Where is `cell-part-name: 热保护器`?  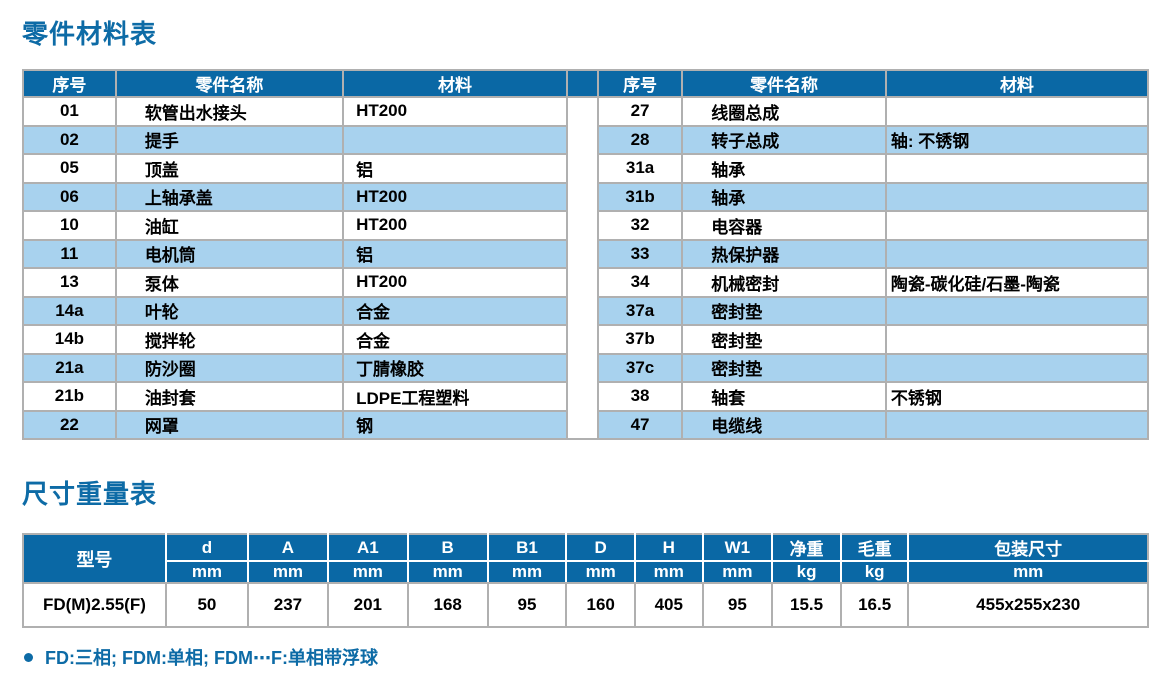 cell-part-name: 热保护器 is located at coordinates (784, 253).